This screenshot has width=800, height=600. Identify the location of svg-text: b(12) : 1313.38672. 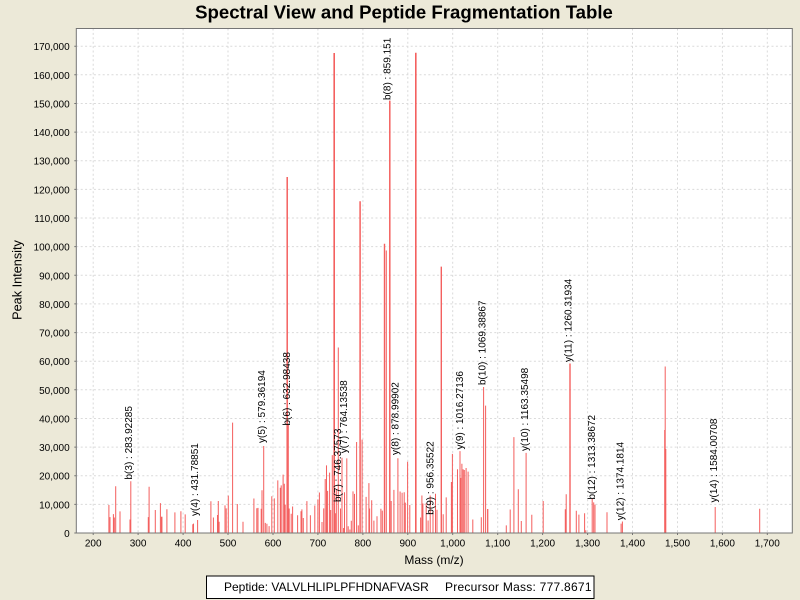
(592, 457).